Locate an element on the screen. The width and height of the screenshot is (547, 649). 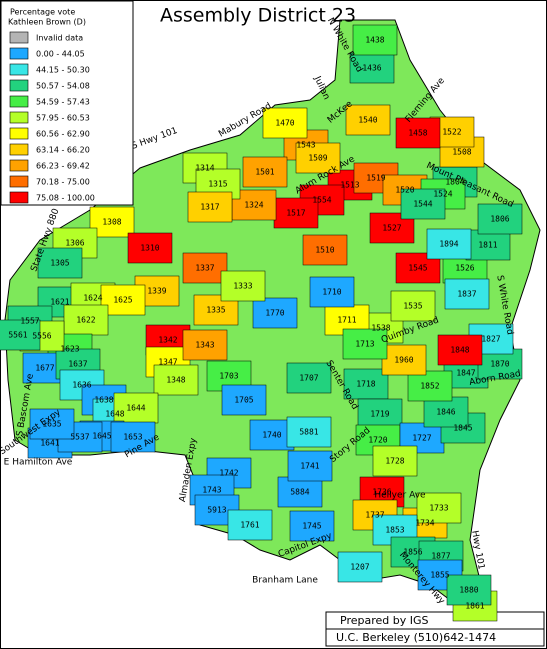
precinct-label: 1527 is located at coordinates (391, 228).